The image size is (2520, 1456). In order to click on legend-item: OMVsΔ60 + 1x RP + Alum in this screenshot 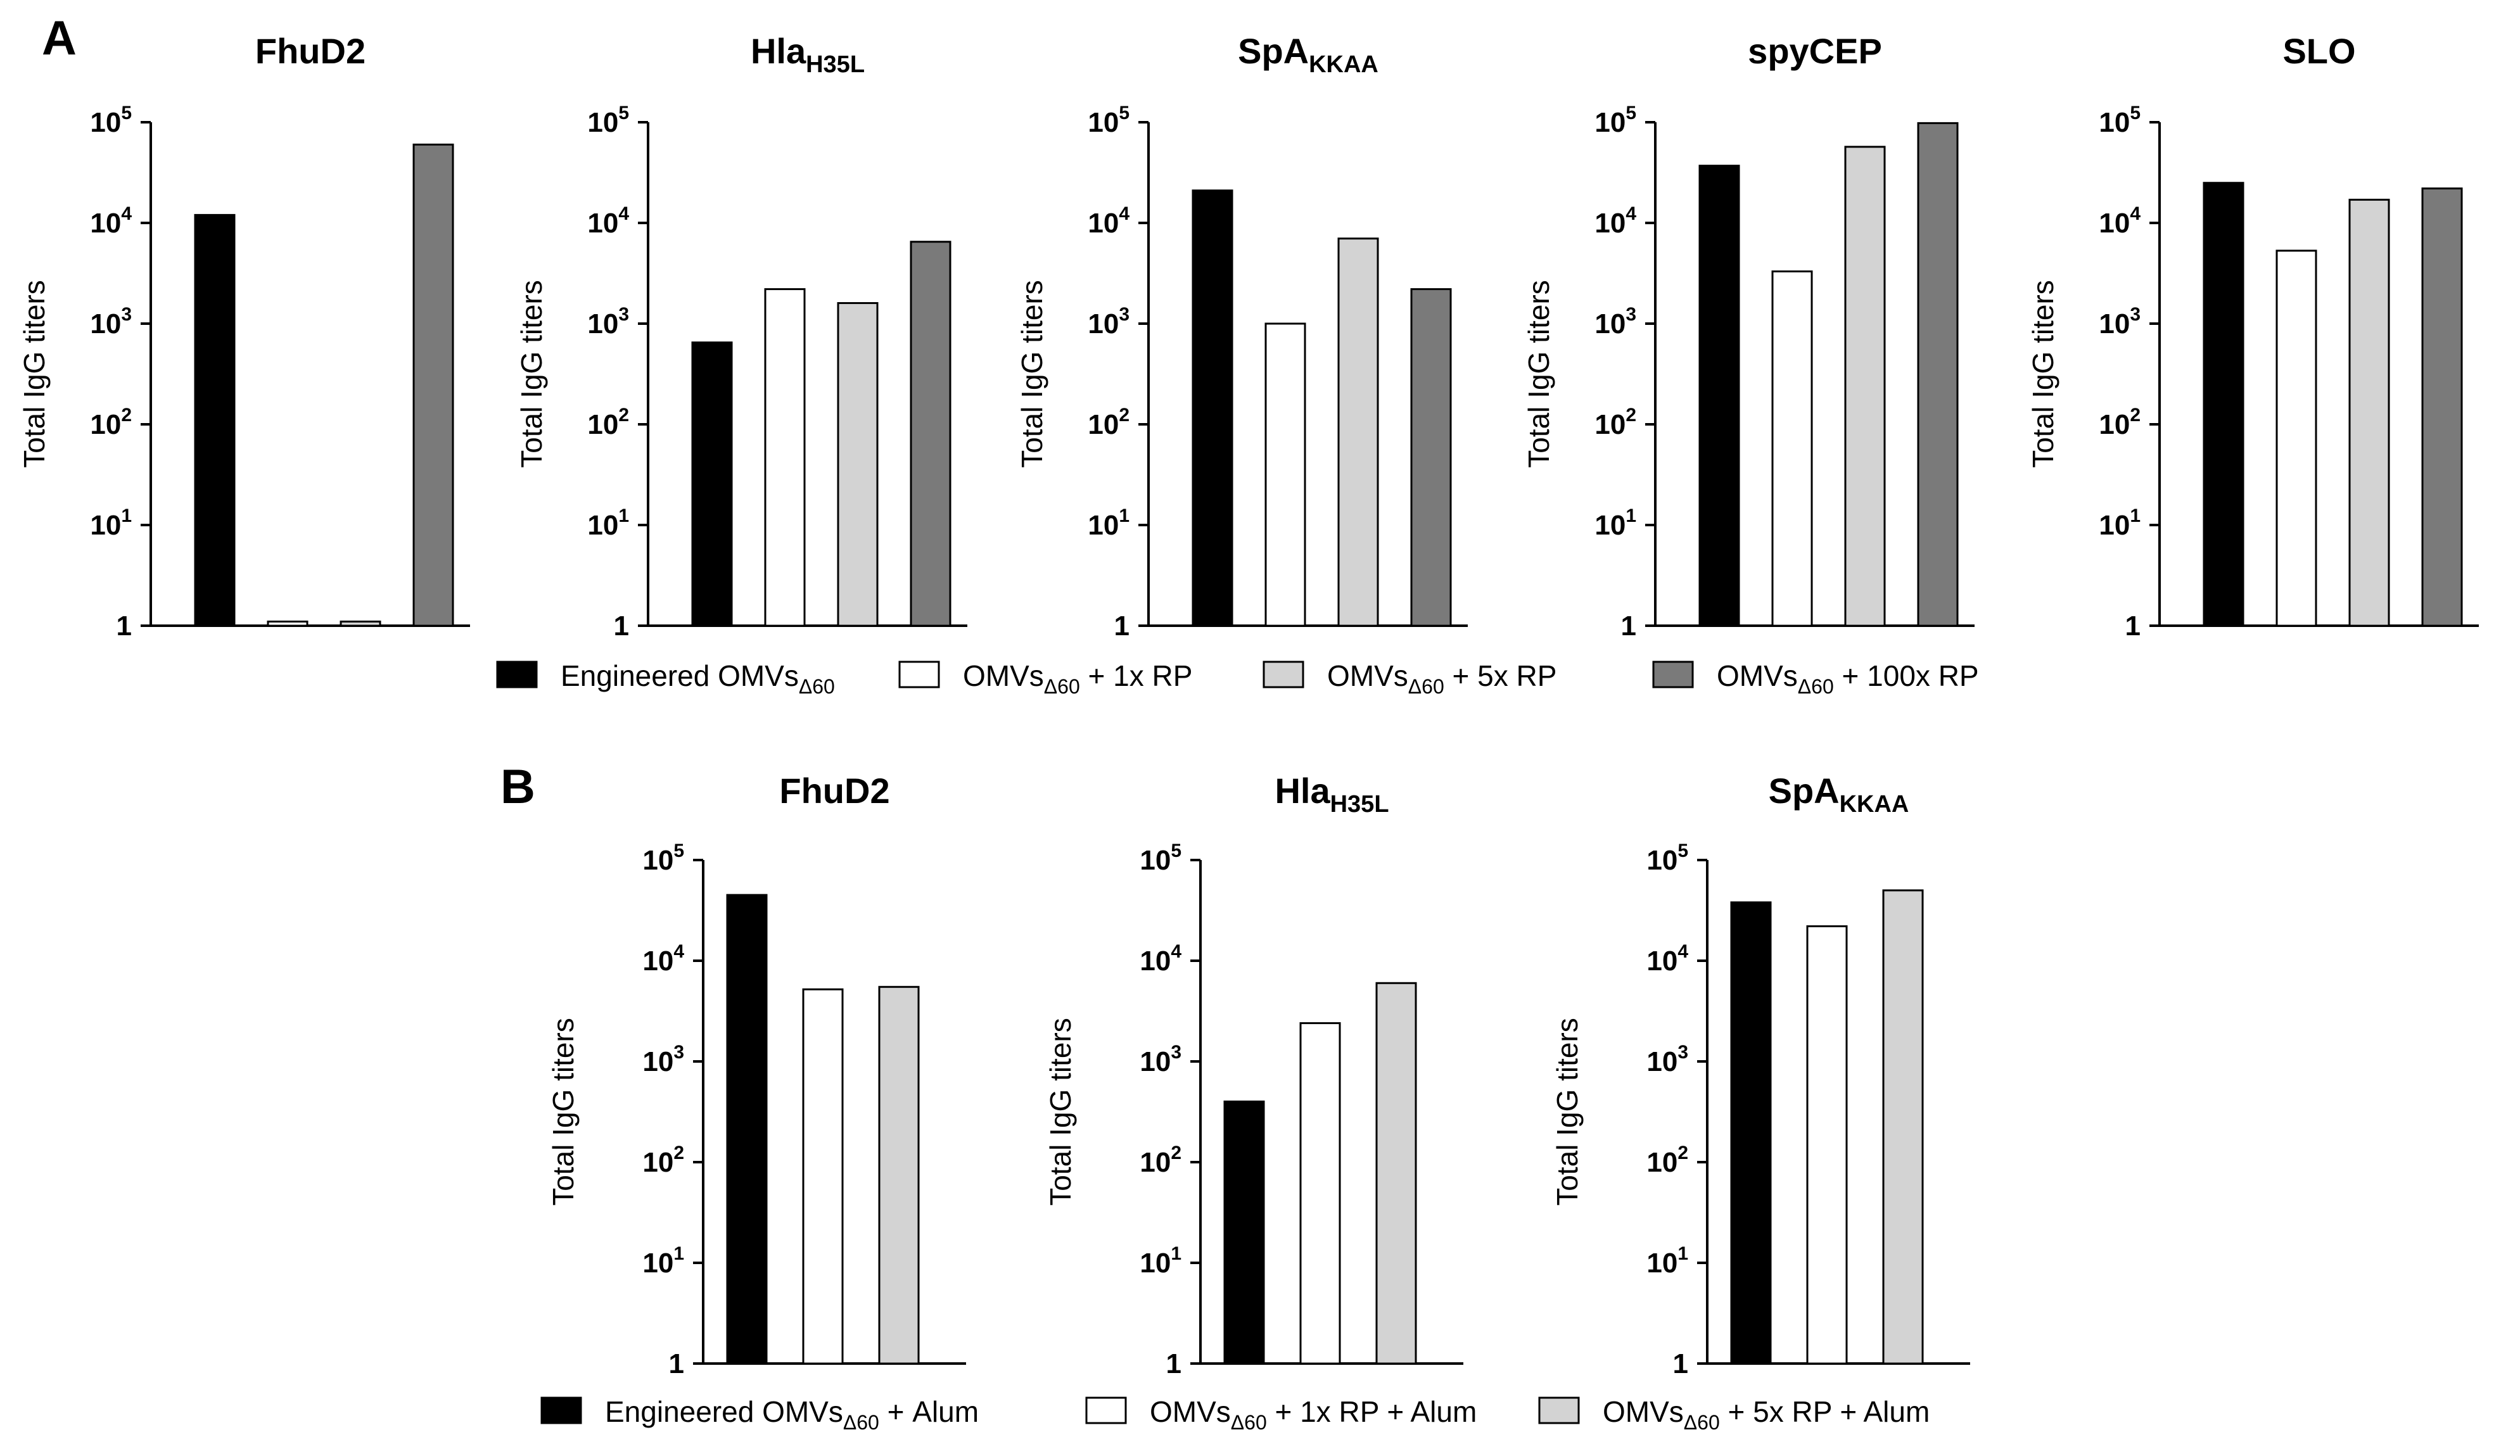, I will do `click(1281, 1414)`.